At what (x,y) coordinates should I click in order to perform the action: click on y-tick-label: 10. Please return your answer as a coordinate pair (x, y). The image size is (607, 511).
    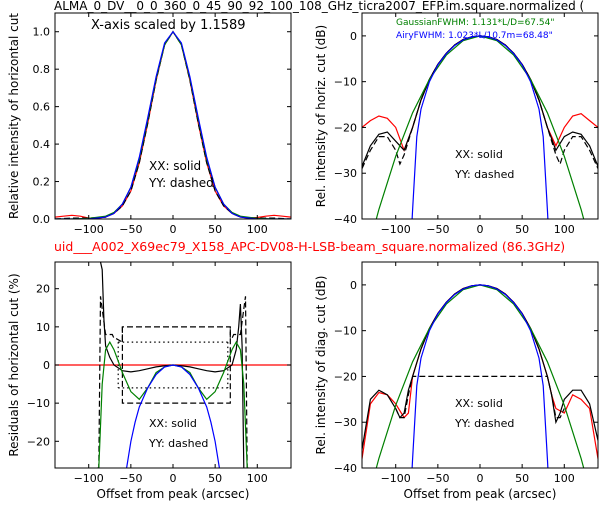
    Looking at the image, I should click on (43, 327).